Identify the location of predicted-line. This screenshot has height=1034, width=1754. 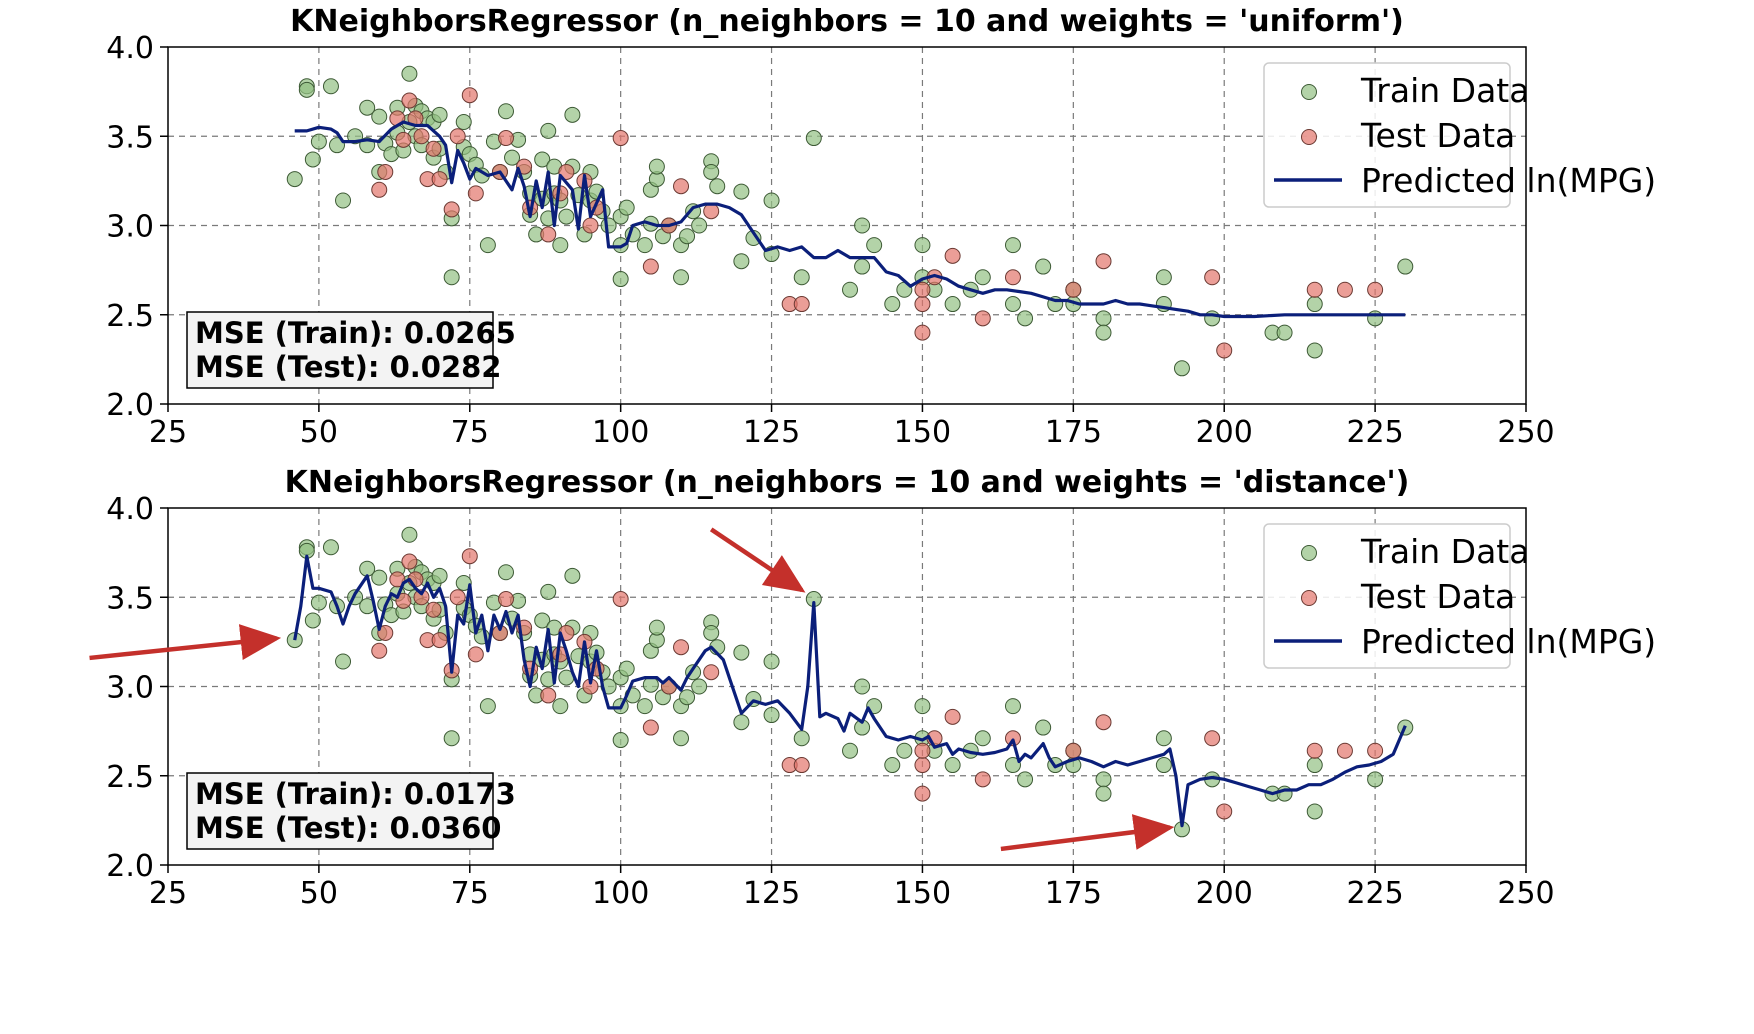
(850, 219).